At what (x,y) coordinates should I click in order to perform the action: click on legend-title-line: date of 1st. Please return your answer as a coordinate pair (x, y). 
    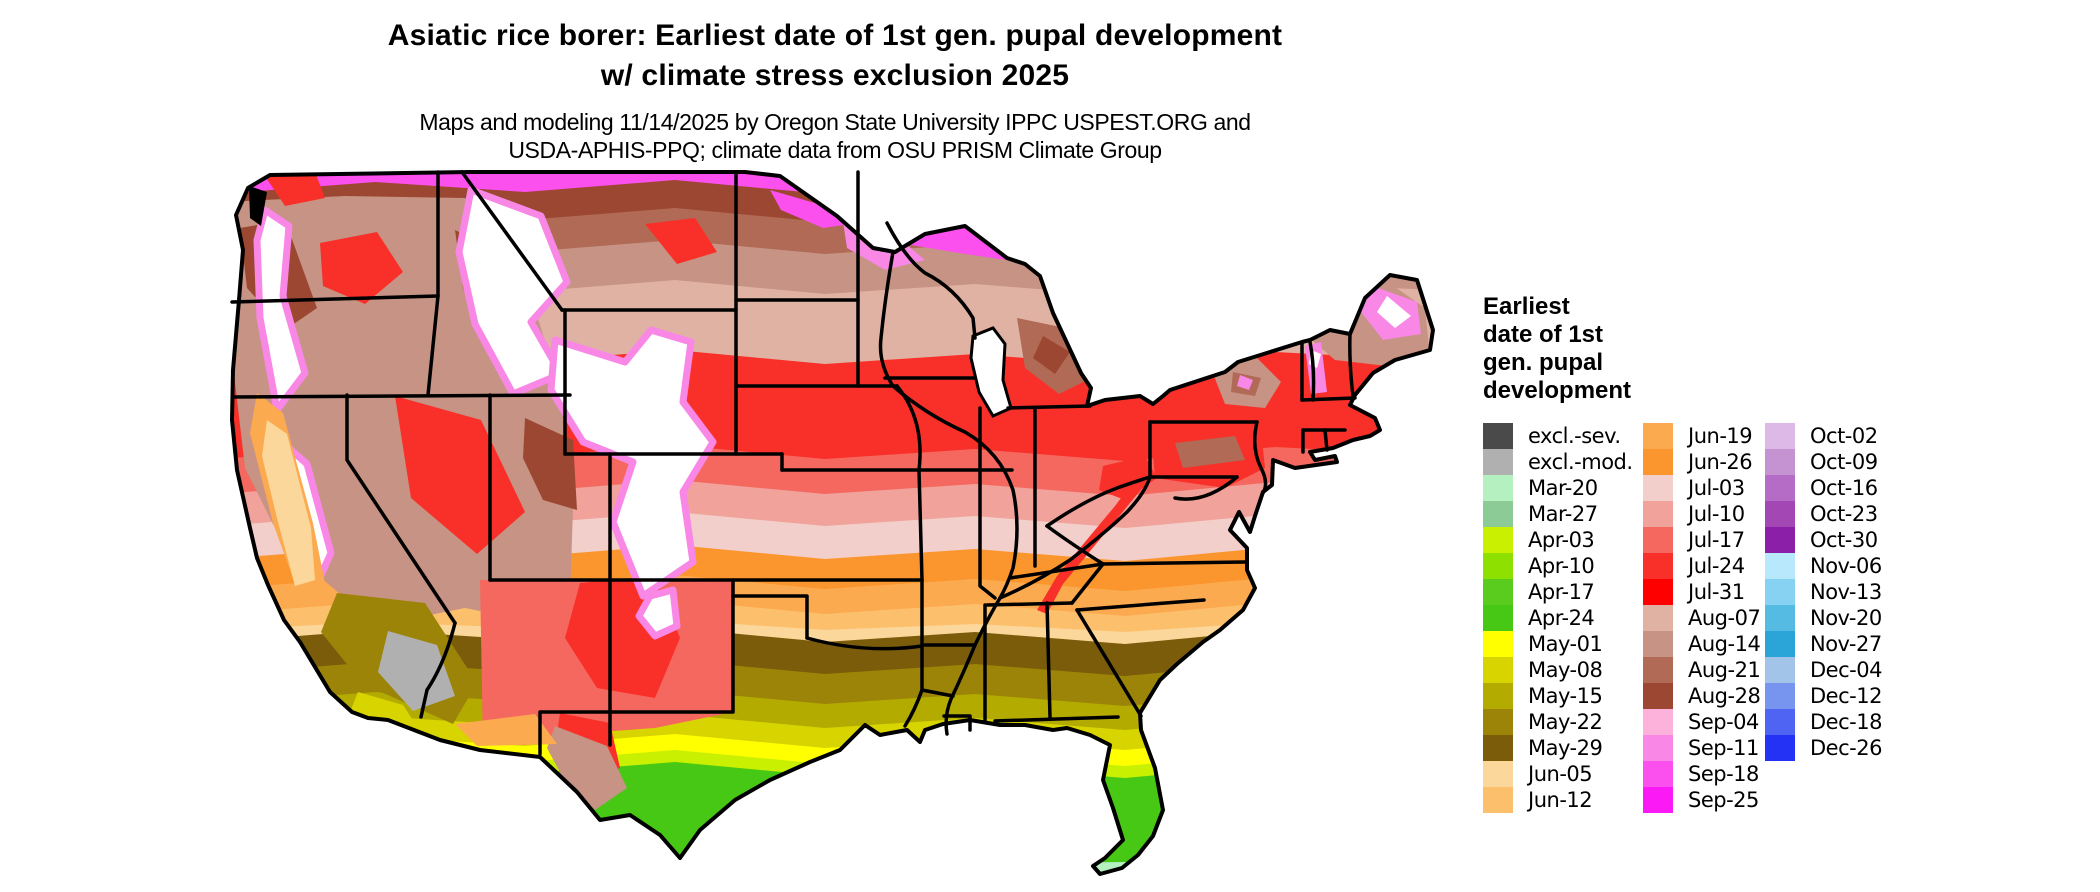
    Looking at the image, I should click on (1543, 334).